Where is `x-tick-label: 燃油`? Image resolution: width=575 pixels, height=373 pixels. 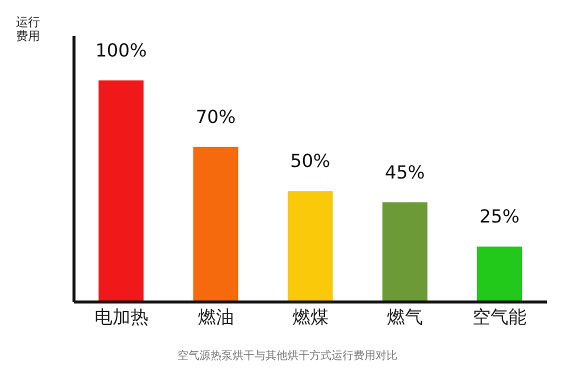
x-tick-label: 燃油 is located at coordinates (216, 317).